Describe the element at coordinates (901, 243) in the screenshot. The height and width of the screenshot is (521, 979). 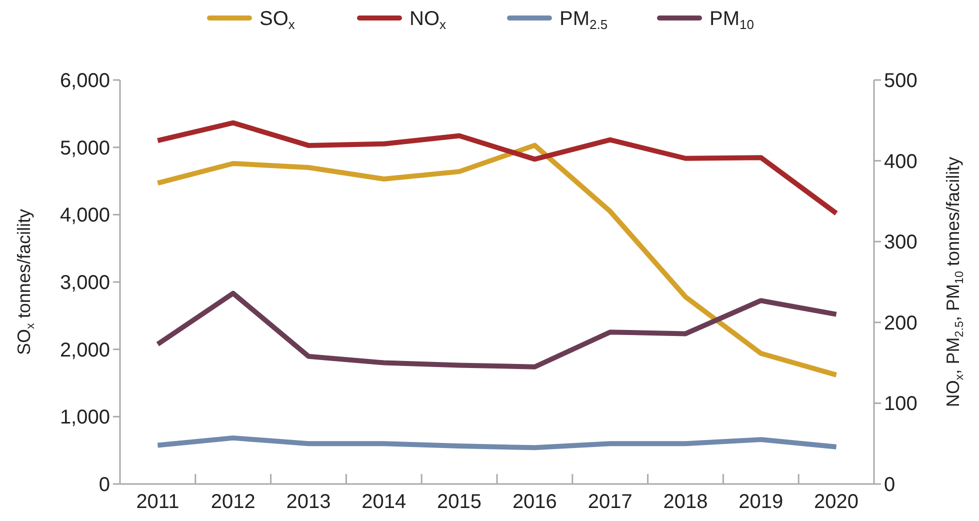
I see `y2-tick-label: 300` at that location.